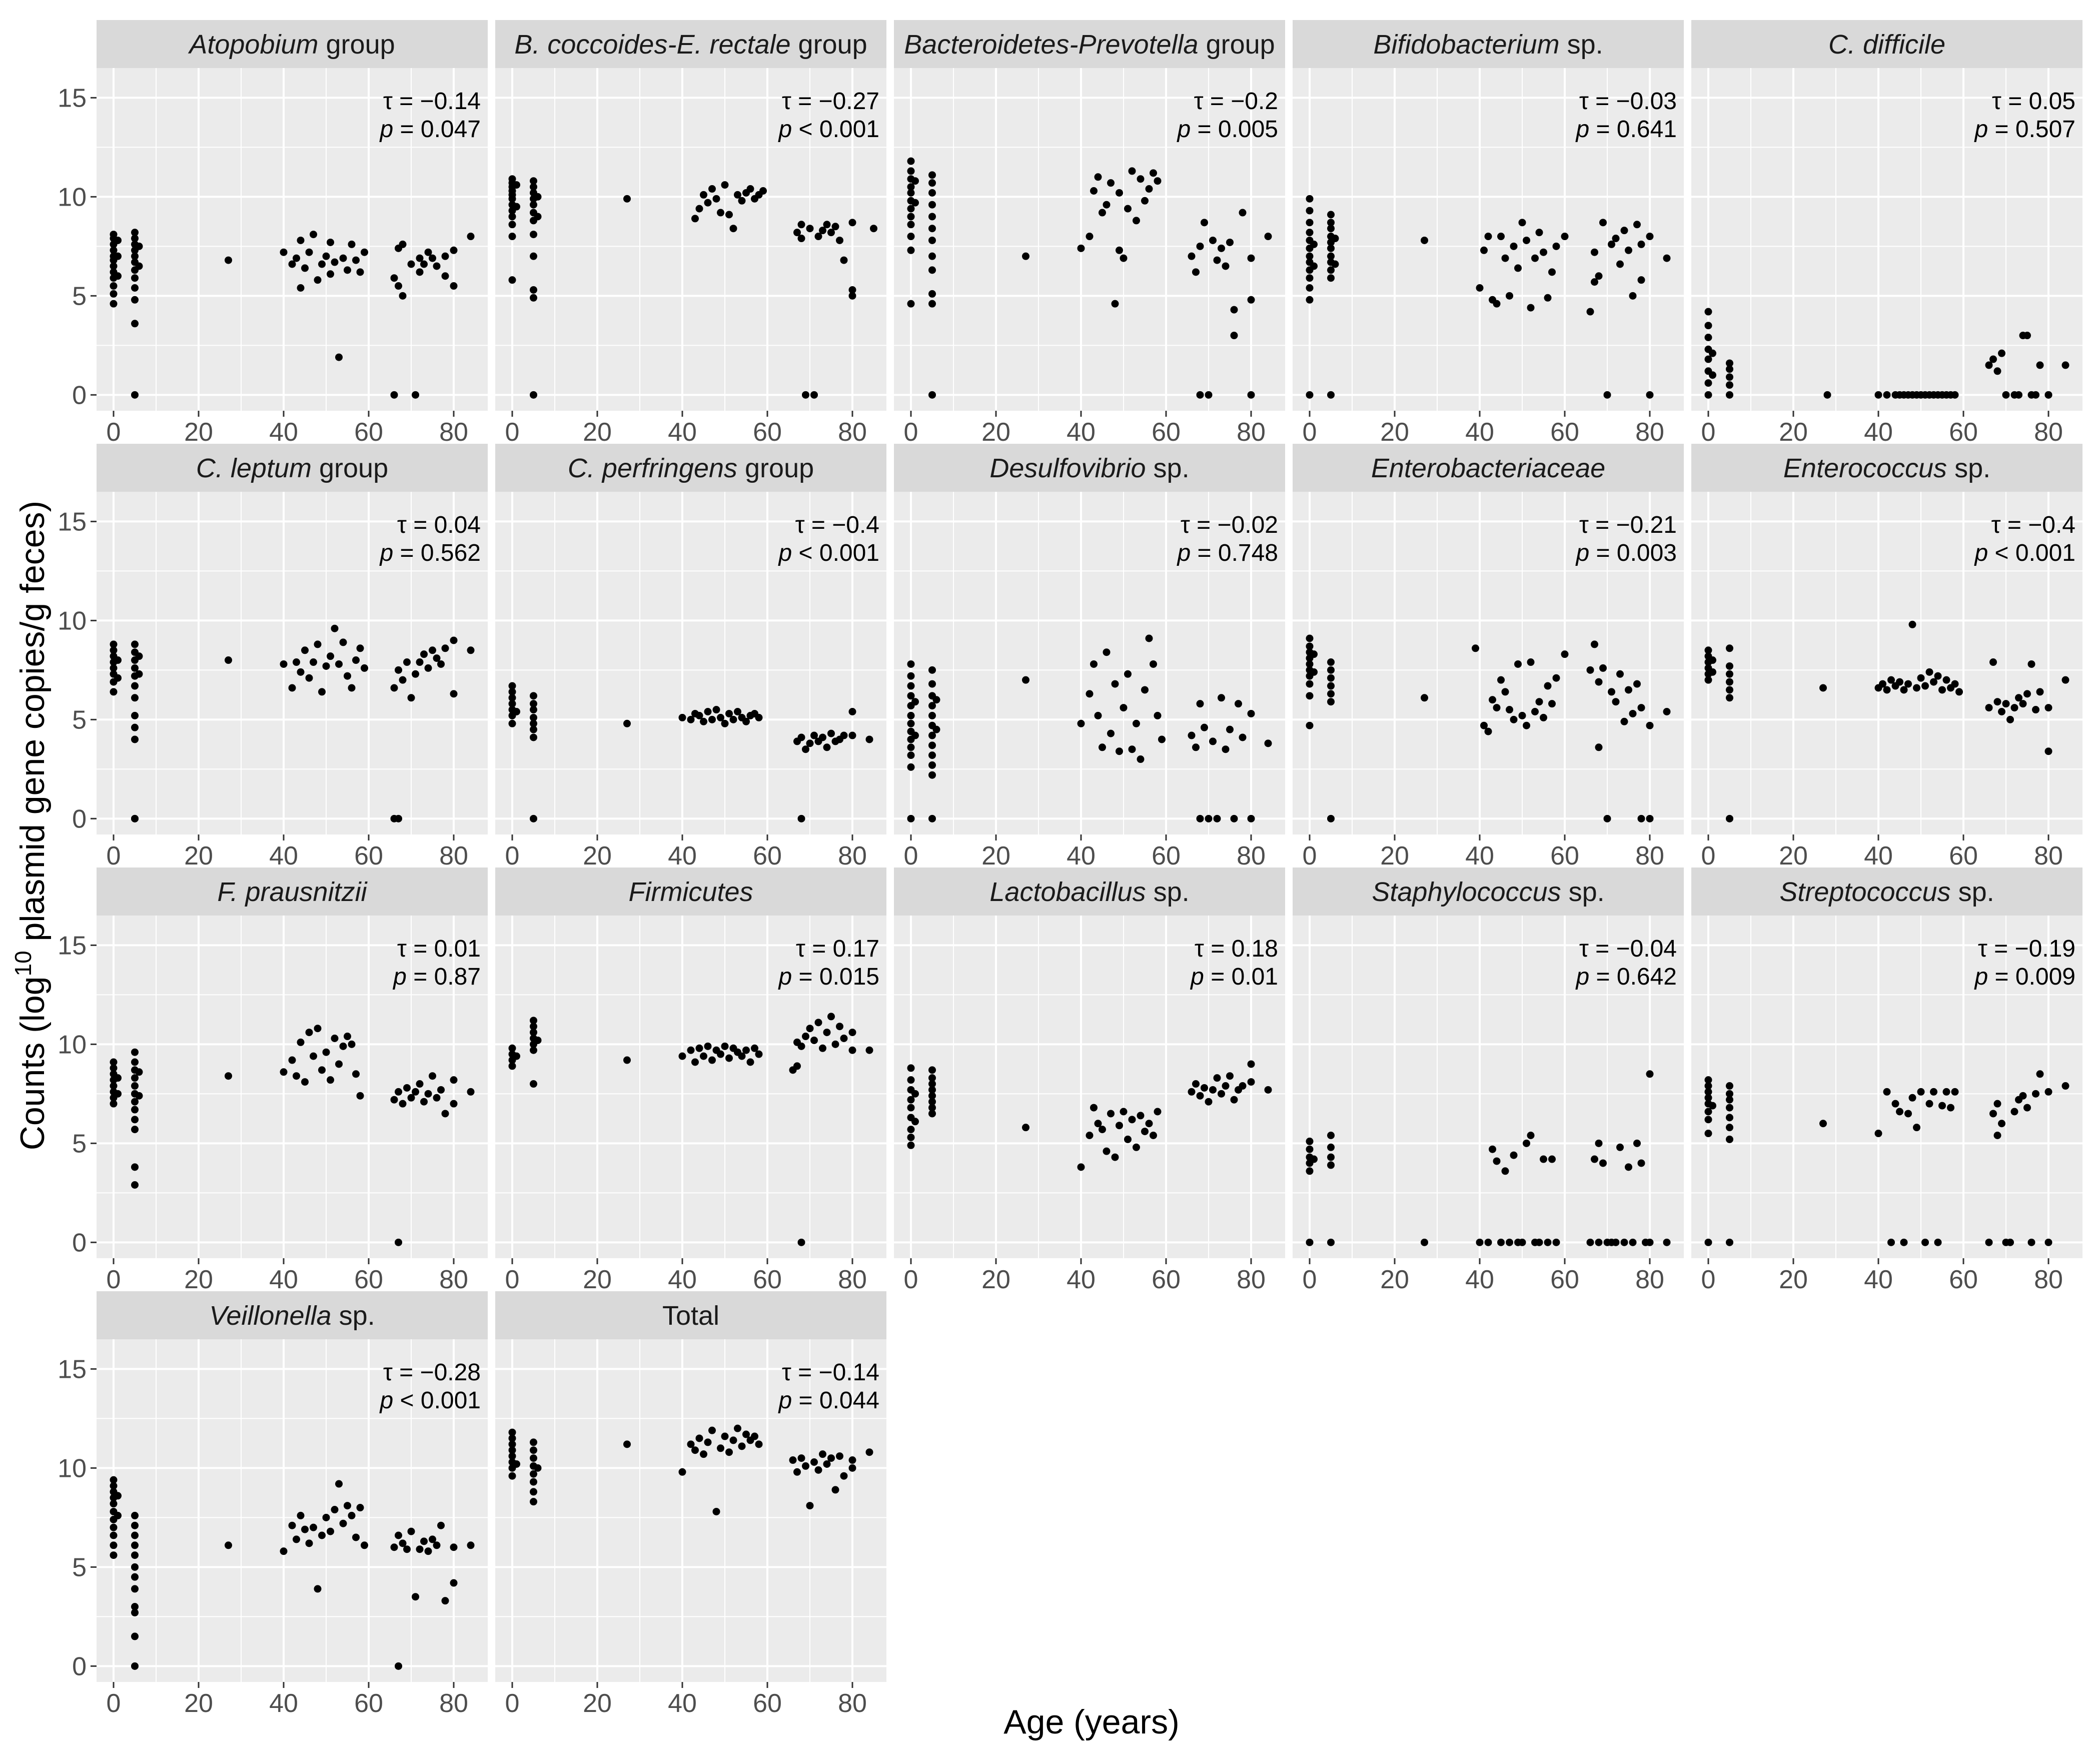 This screenshot has height=1751, width=2100. What do you see at coordinates (437, 553) in the screenshot?
I see `p-value: = 0.562` at bounding box center [437, 553].